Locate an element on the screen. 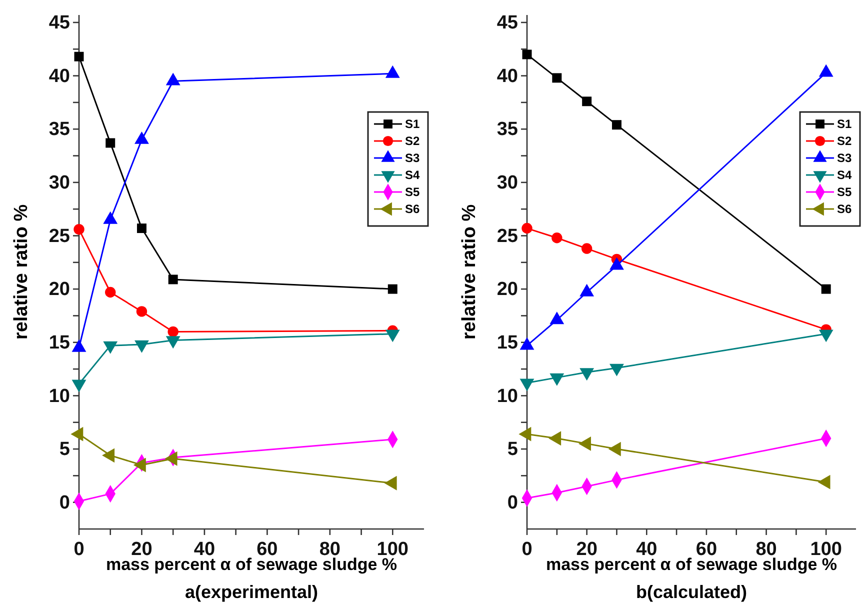 This screenshot has width=862, height=611. text: a(experimental) is located at coordinates (251, 592).